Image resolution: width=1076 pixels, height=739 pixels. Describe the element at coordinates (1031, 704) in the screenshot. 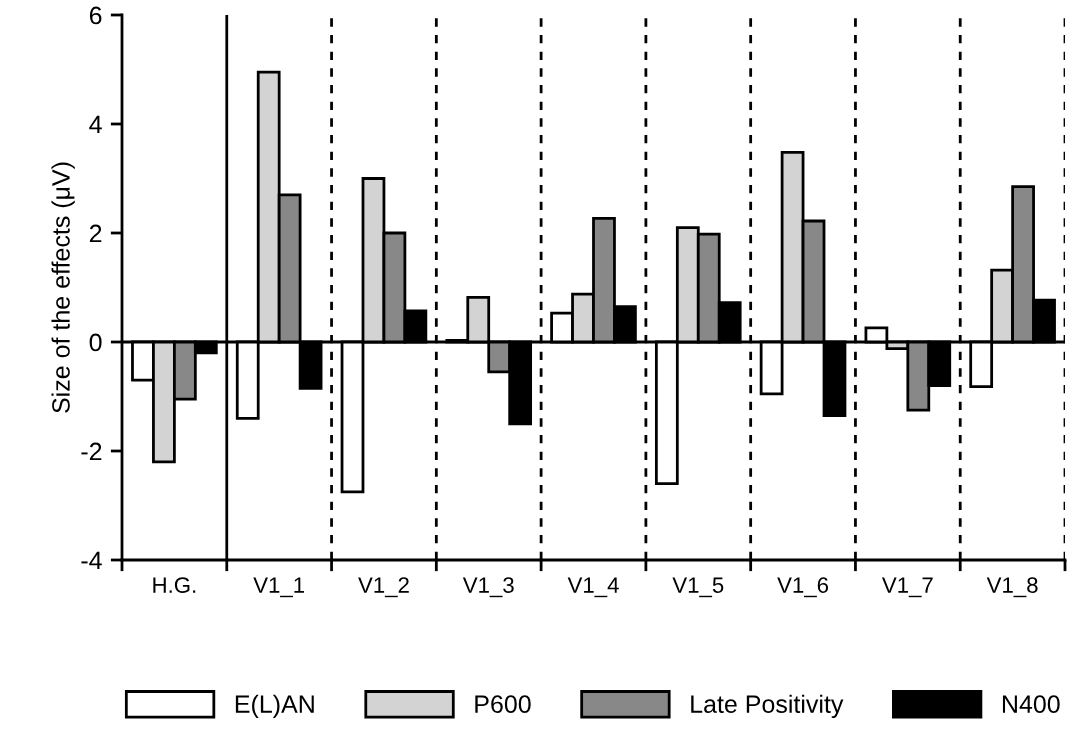

I see `legend-label: N400` at that location.